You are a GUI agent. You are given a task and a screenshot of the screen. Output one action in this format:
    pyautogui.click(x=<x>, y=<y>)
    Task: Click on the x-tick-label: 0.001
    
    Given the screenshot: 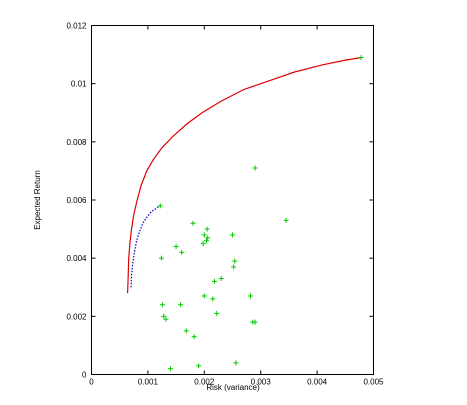 What is the action you would take?
    pyautogui.click(x=148, y=382)
    